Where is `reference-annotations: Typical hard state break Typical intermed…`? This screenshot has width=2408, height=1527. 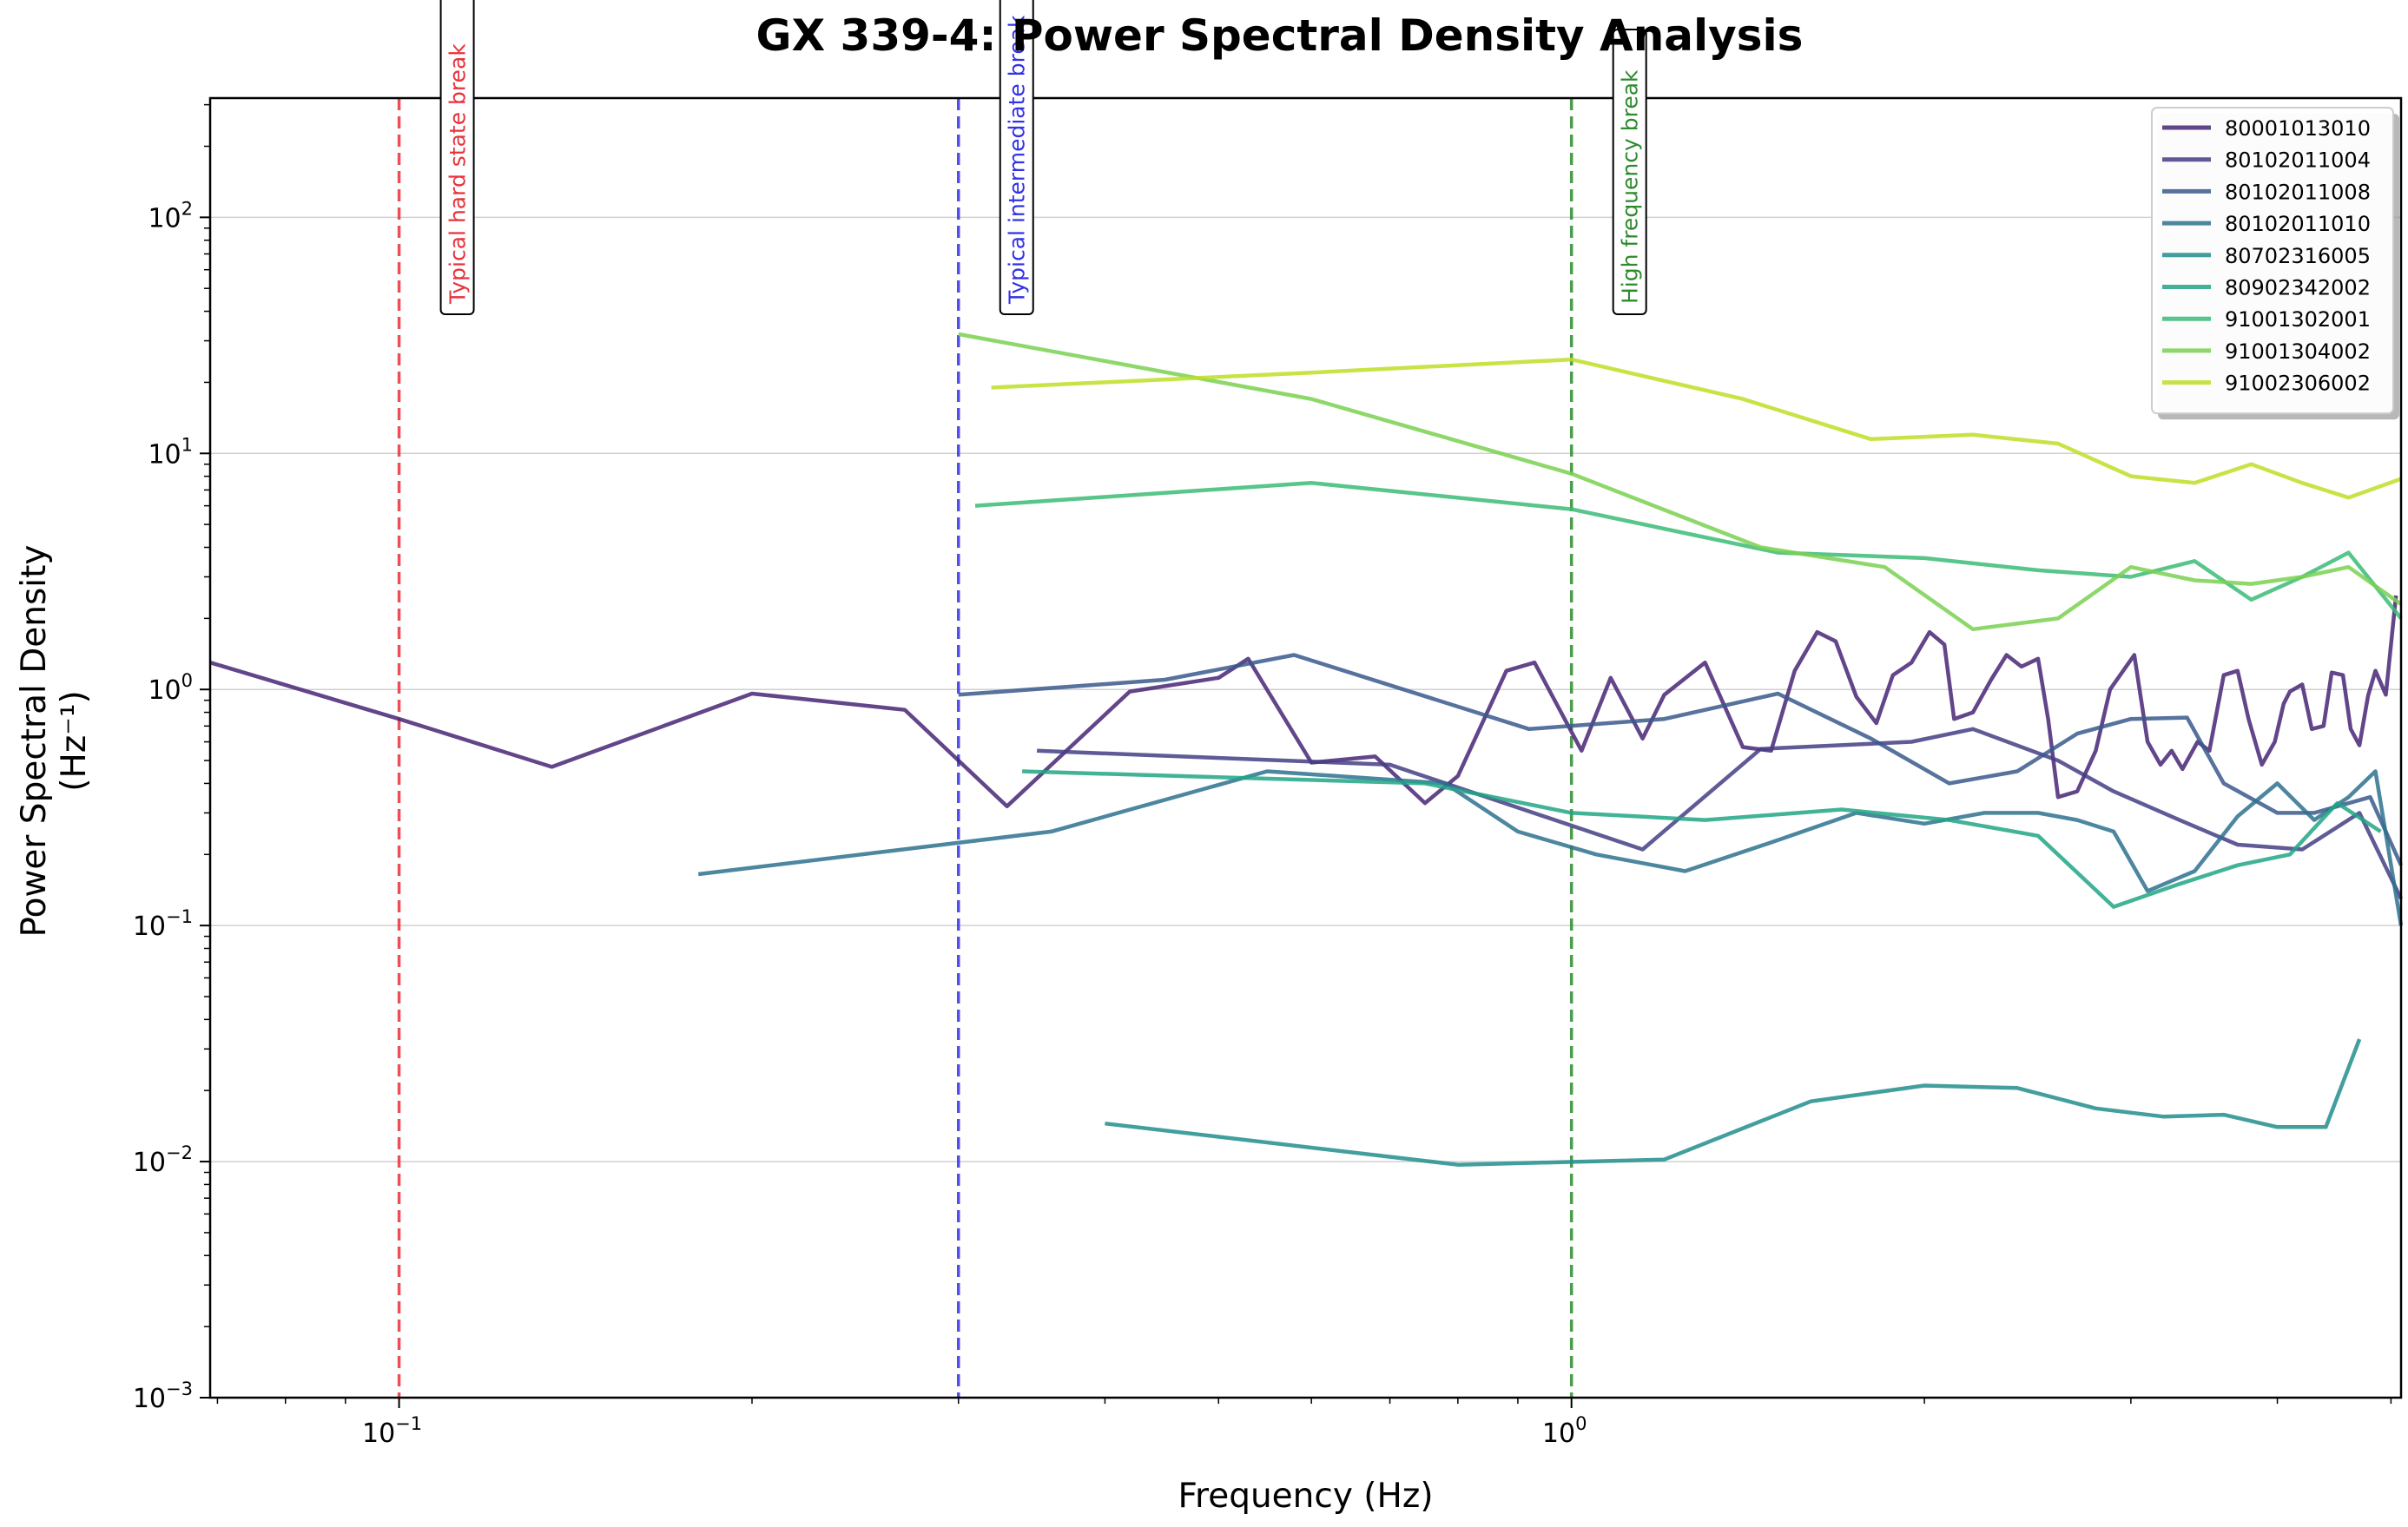 reference-annotations: Typical hard state break Typical intermed… is located at coordinates (1043, 157).